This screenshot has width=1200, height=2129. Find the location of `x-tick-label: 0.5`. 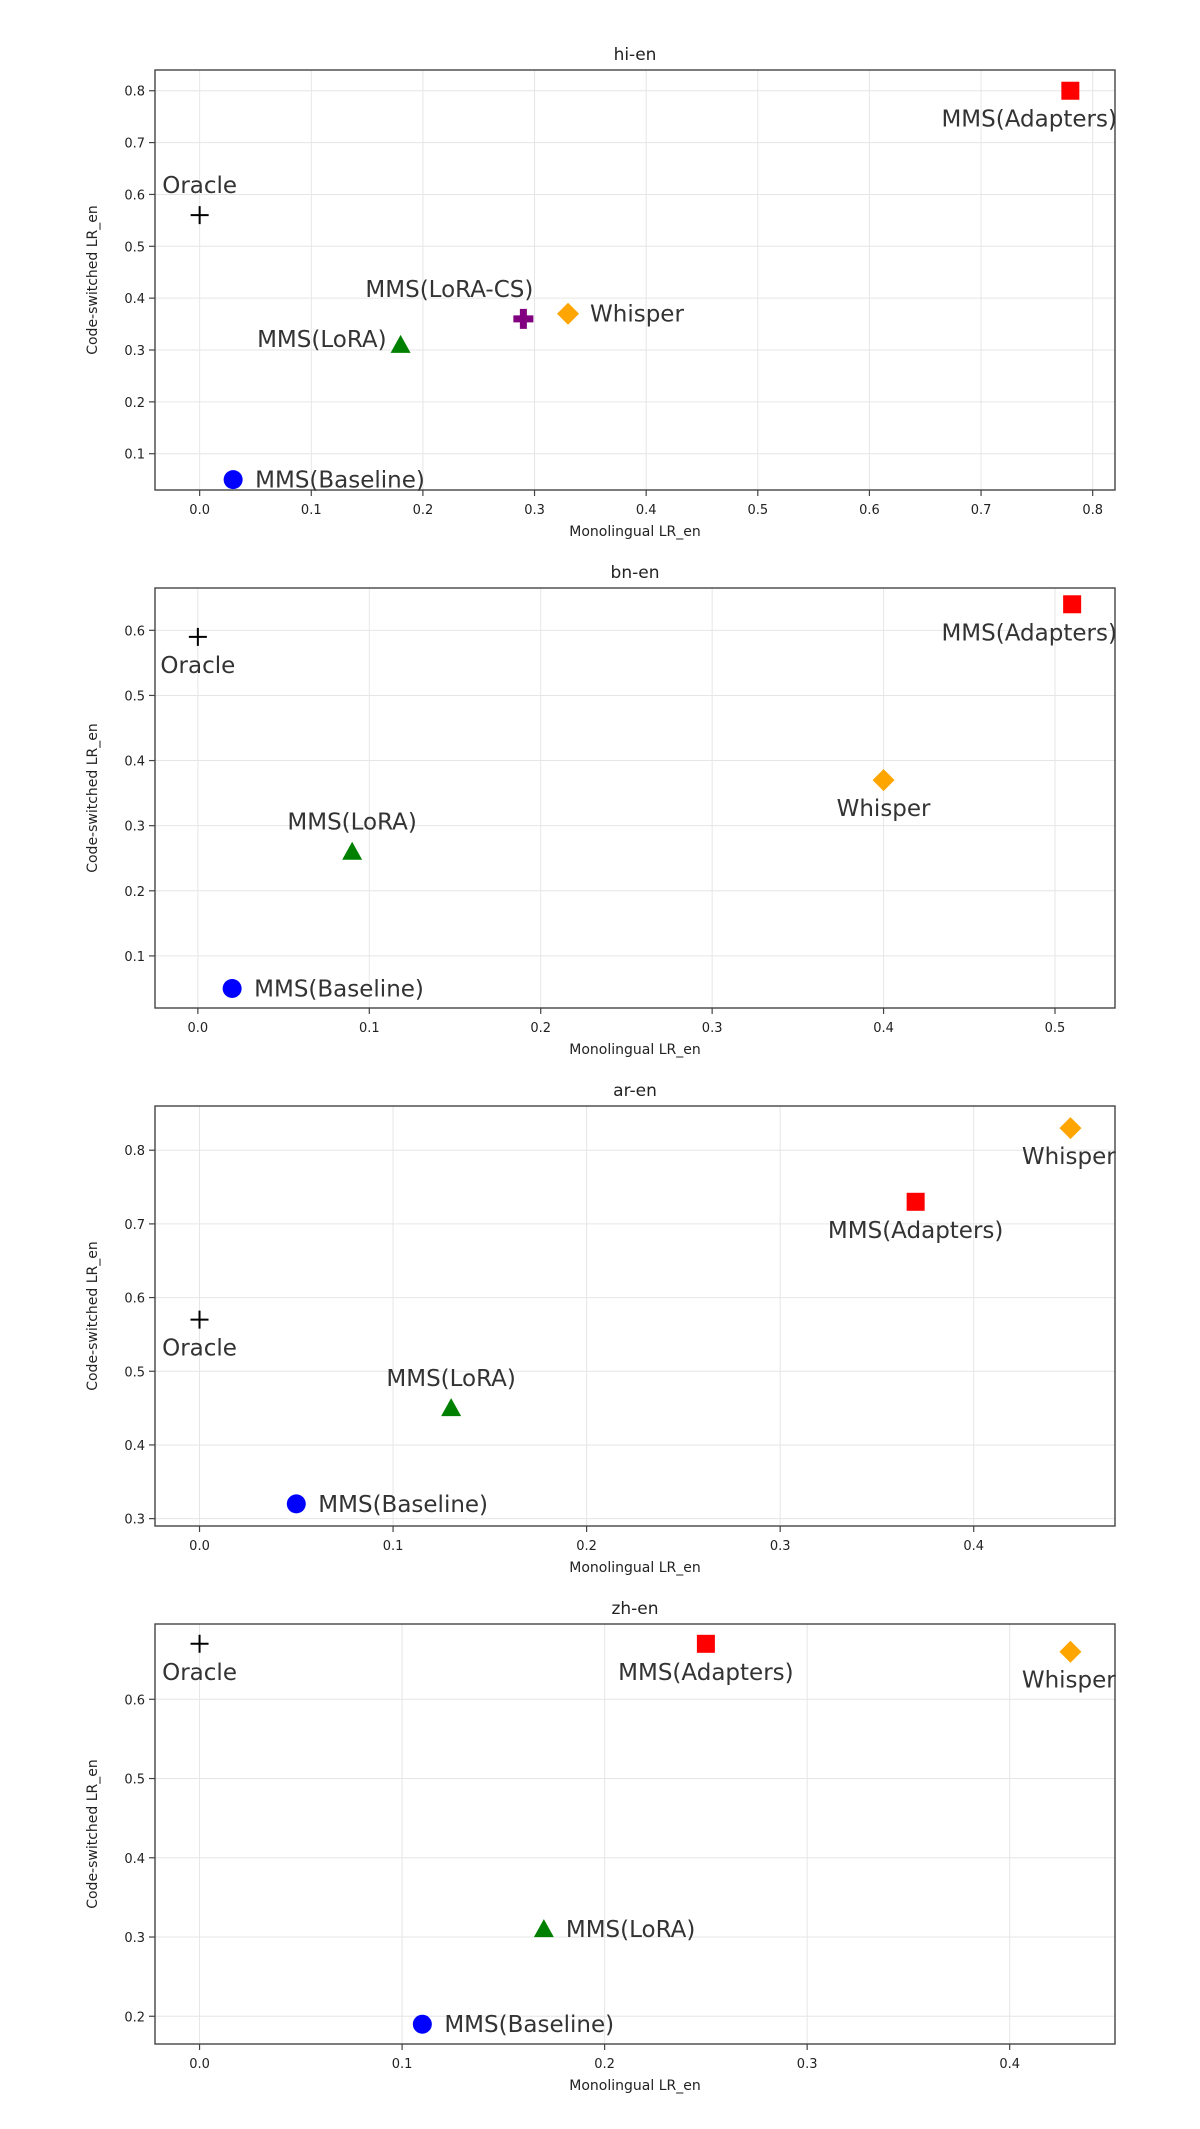

x-tick-label: 0.5 is located at coordinates (757, 510).